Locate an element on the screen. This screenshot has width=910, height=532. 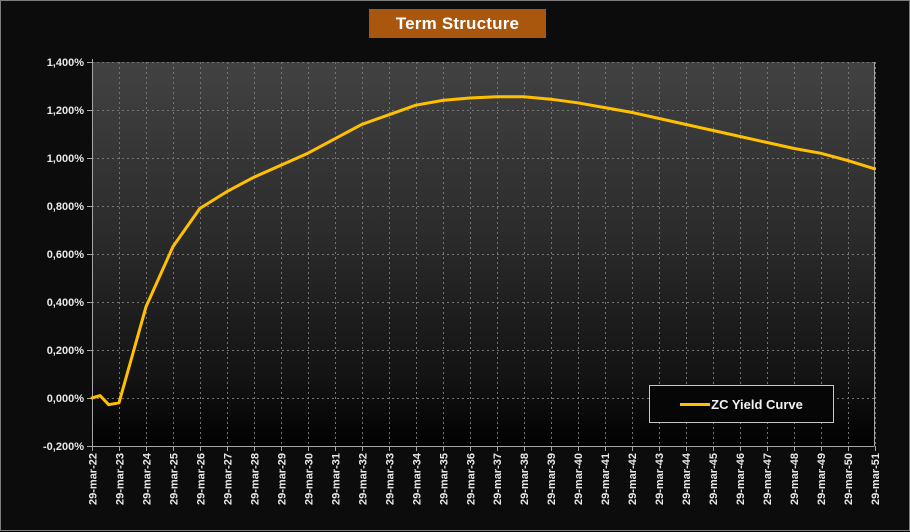
x-axis-tick-label: 29-mar-25 is located at coordinates (174, 479).